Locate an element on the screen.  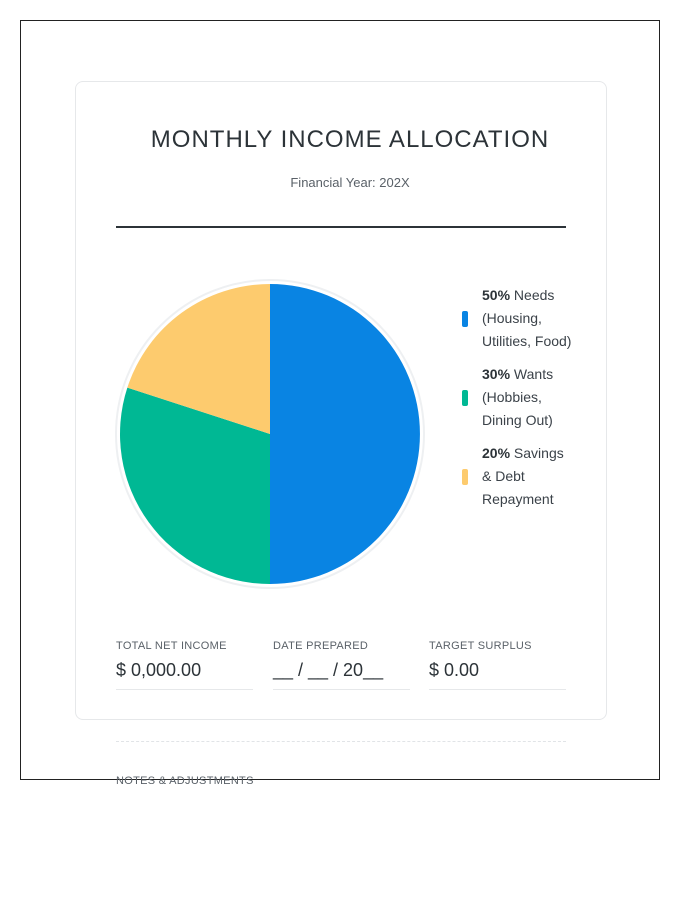
legend-item-needs: 50% Needs (Housing, Utilities, Food) is located at coordinates (517, 318).